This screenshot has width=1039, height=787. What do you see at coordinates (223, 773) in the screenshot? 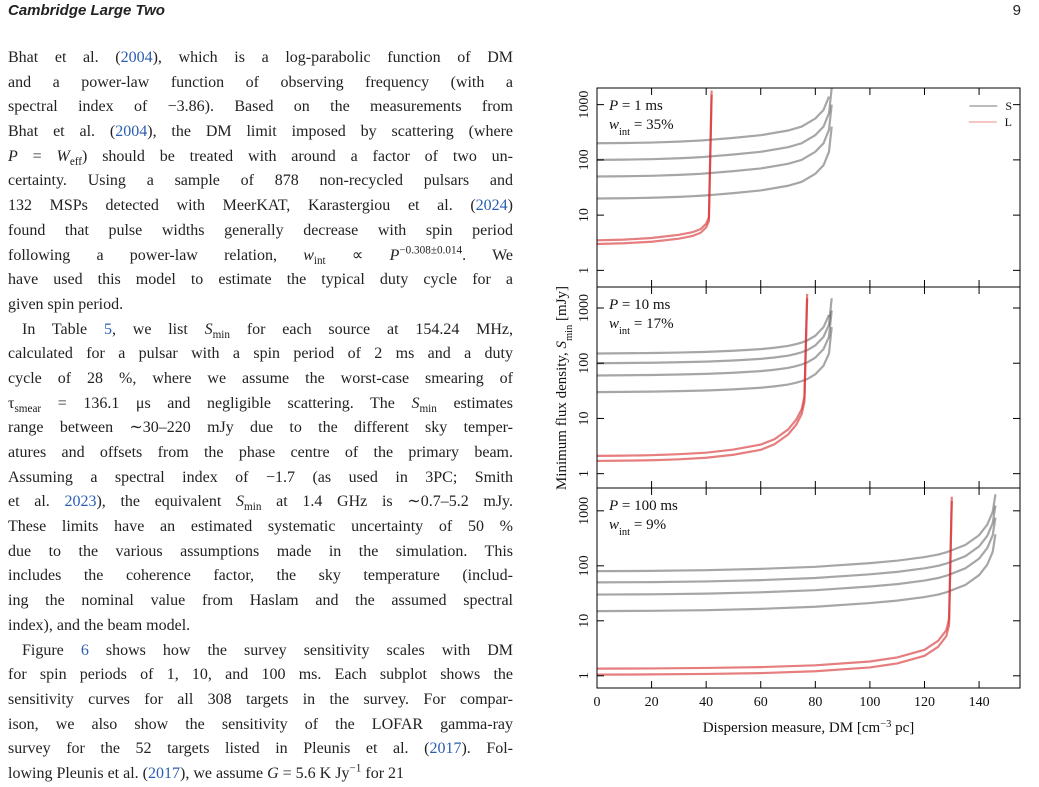
I see `text-run: ), we assume` at bounding box center [223, 773].